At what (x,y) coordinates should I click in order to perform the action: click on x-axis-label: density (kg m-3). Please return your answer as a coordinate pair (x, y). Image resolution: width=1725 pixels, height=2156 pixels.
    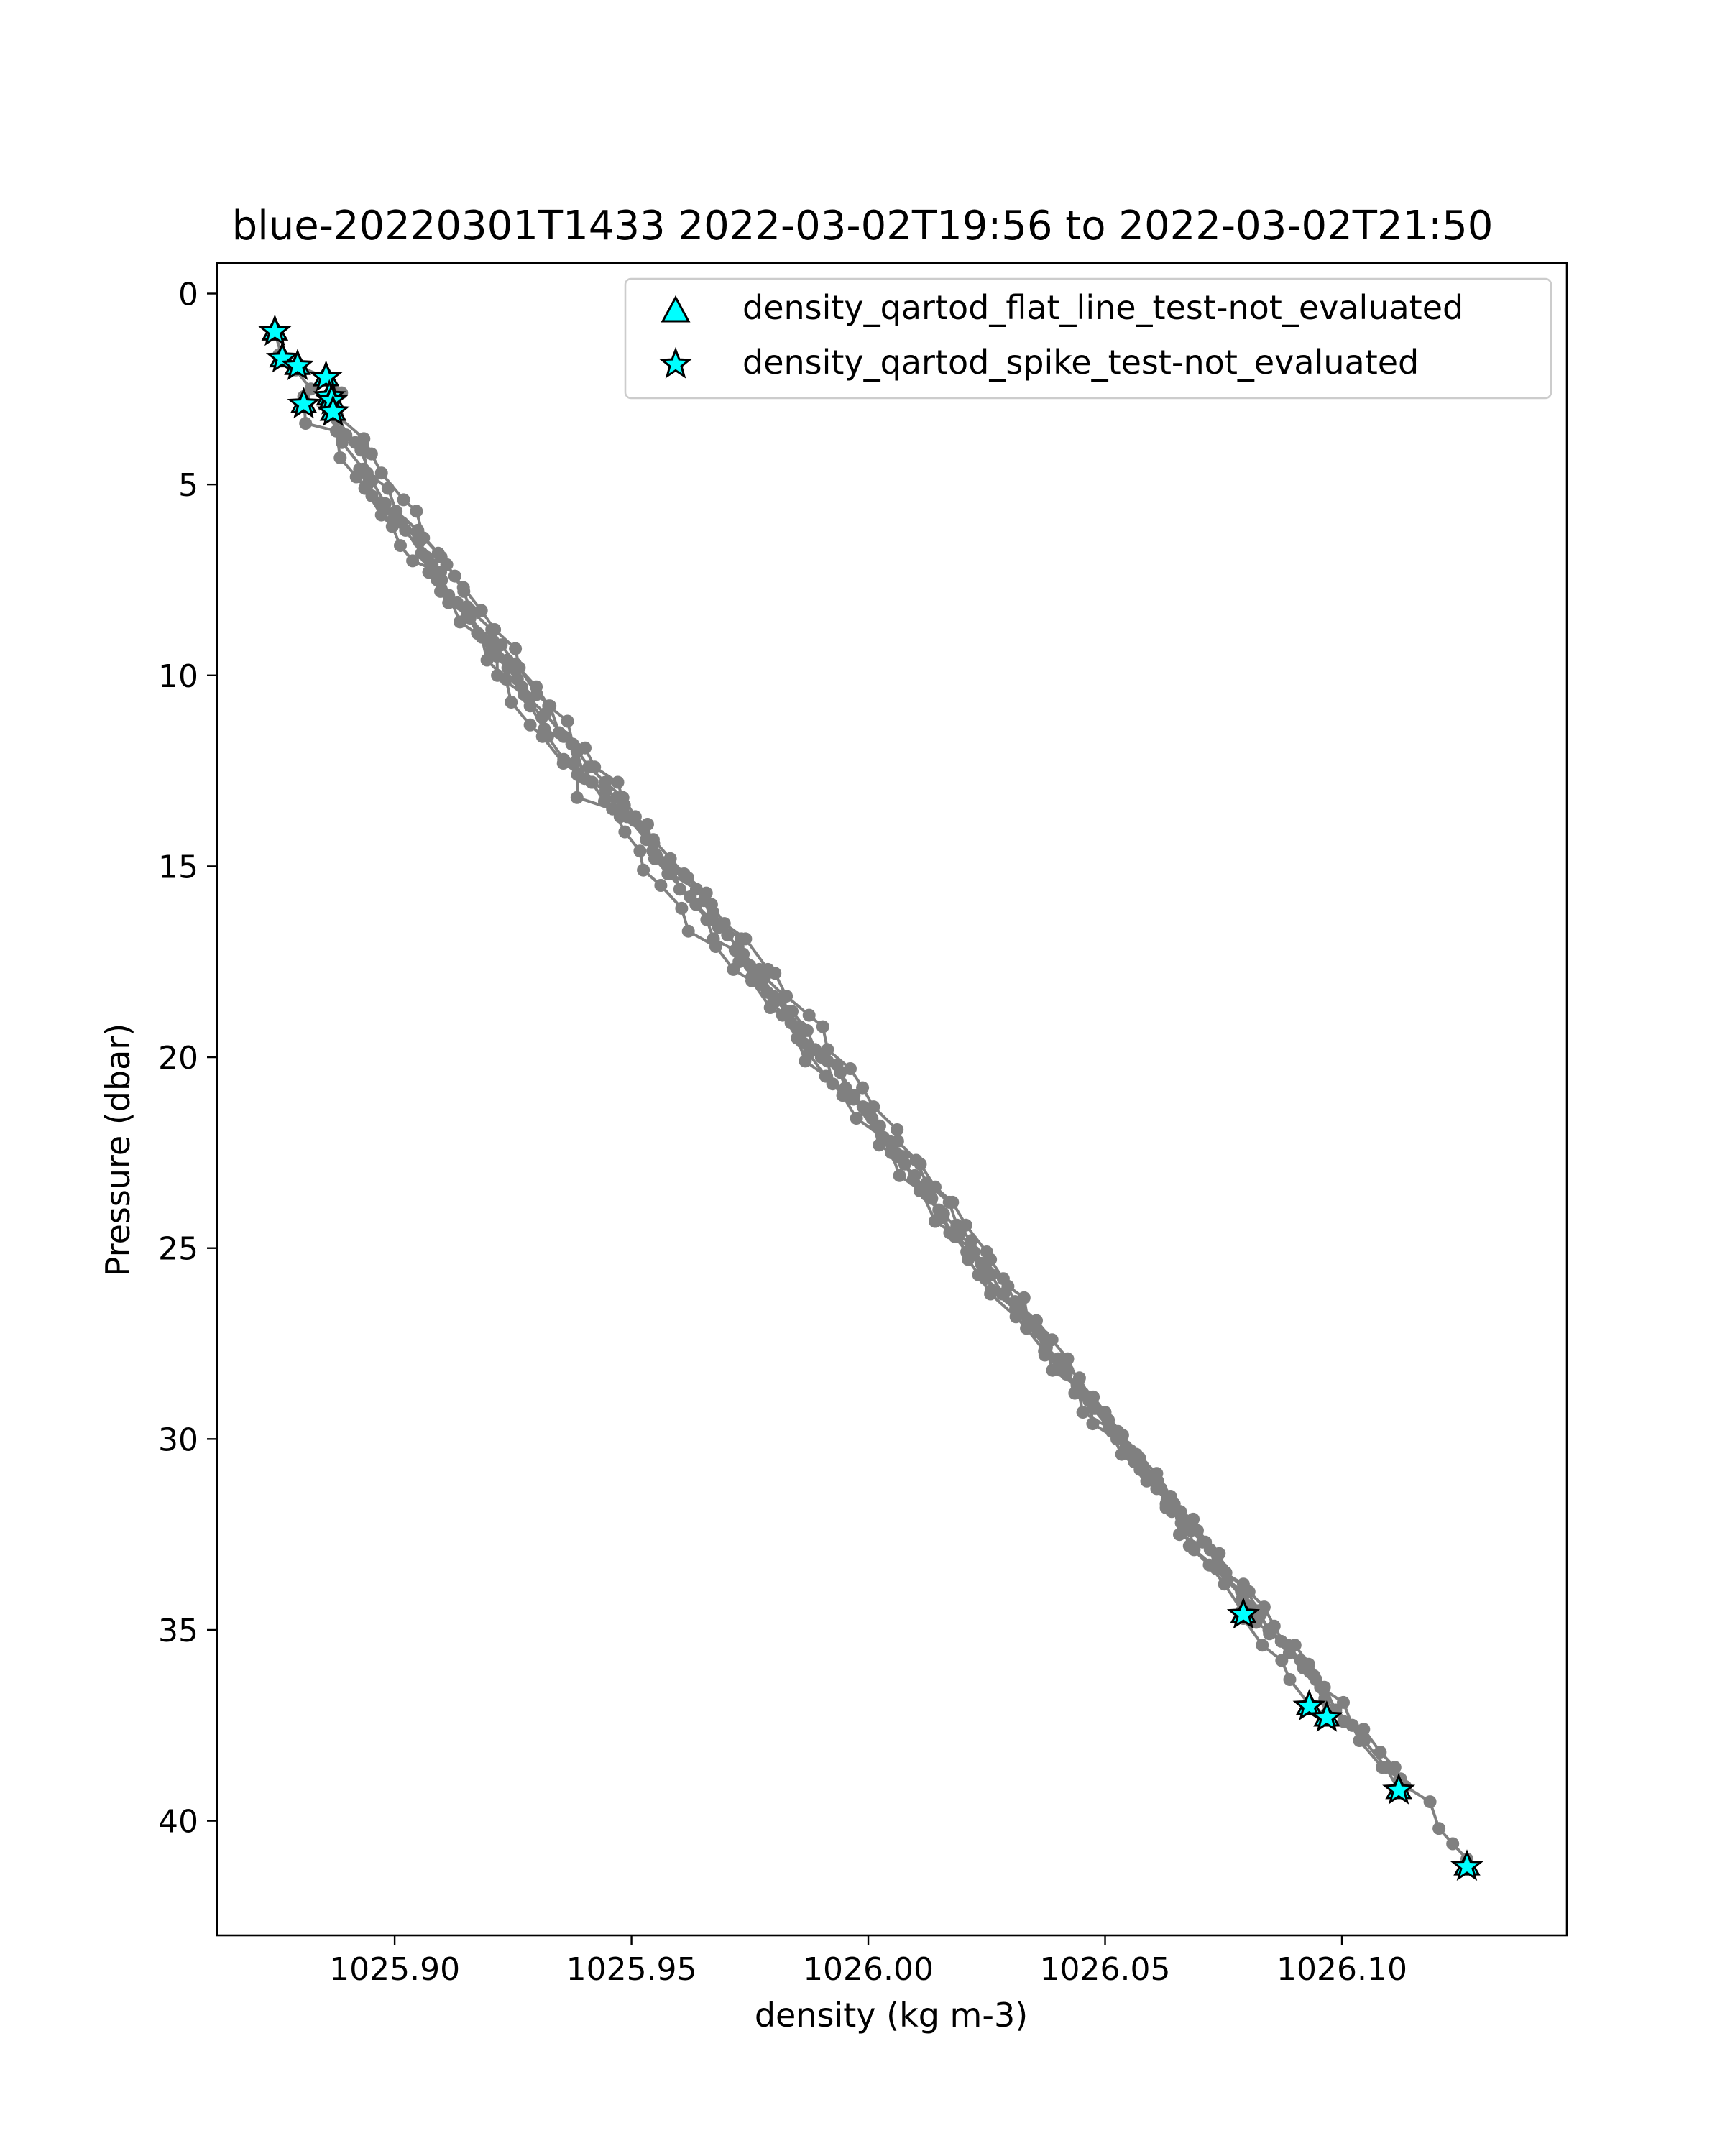
    Looking at the image, I should click on (891, 2016).